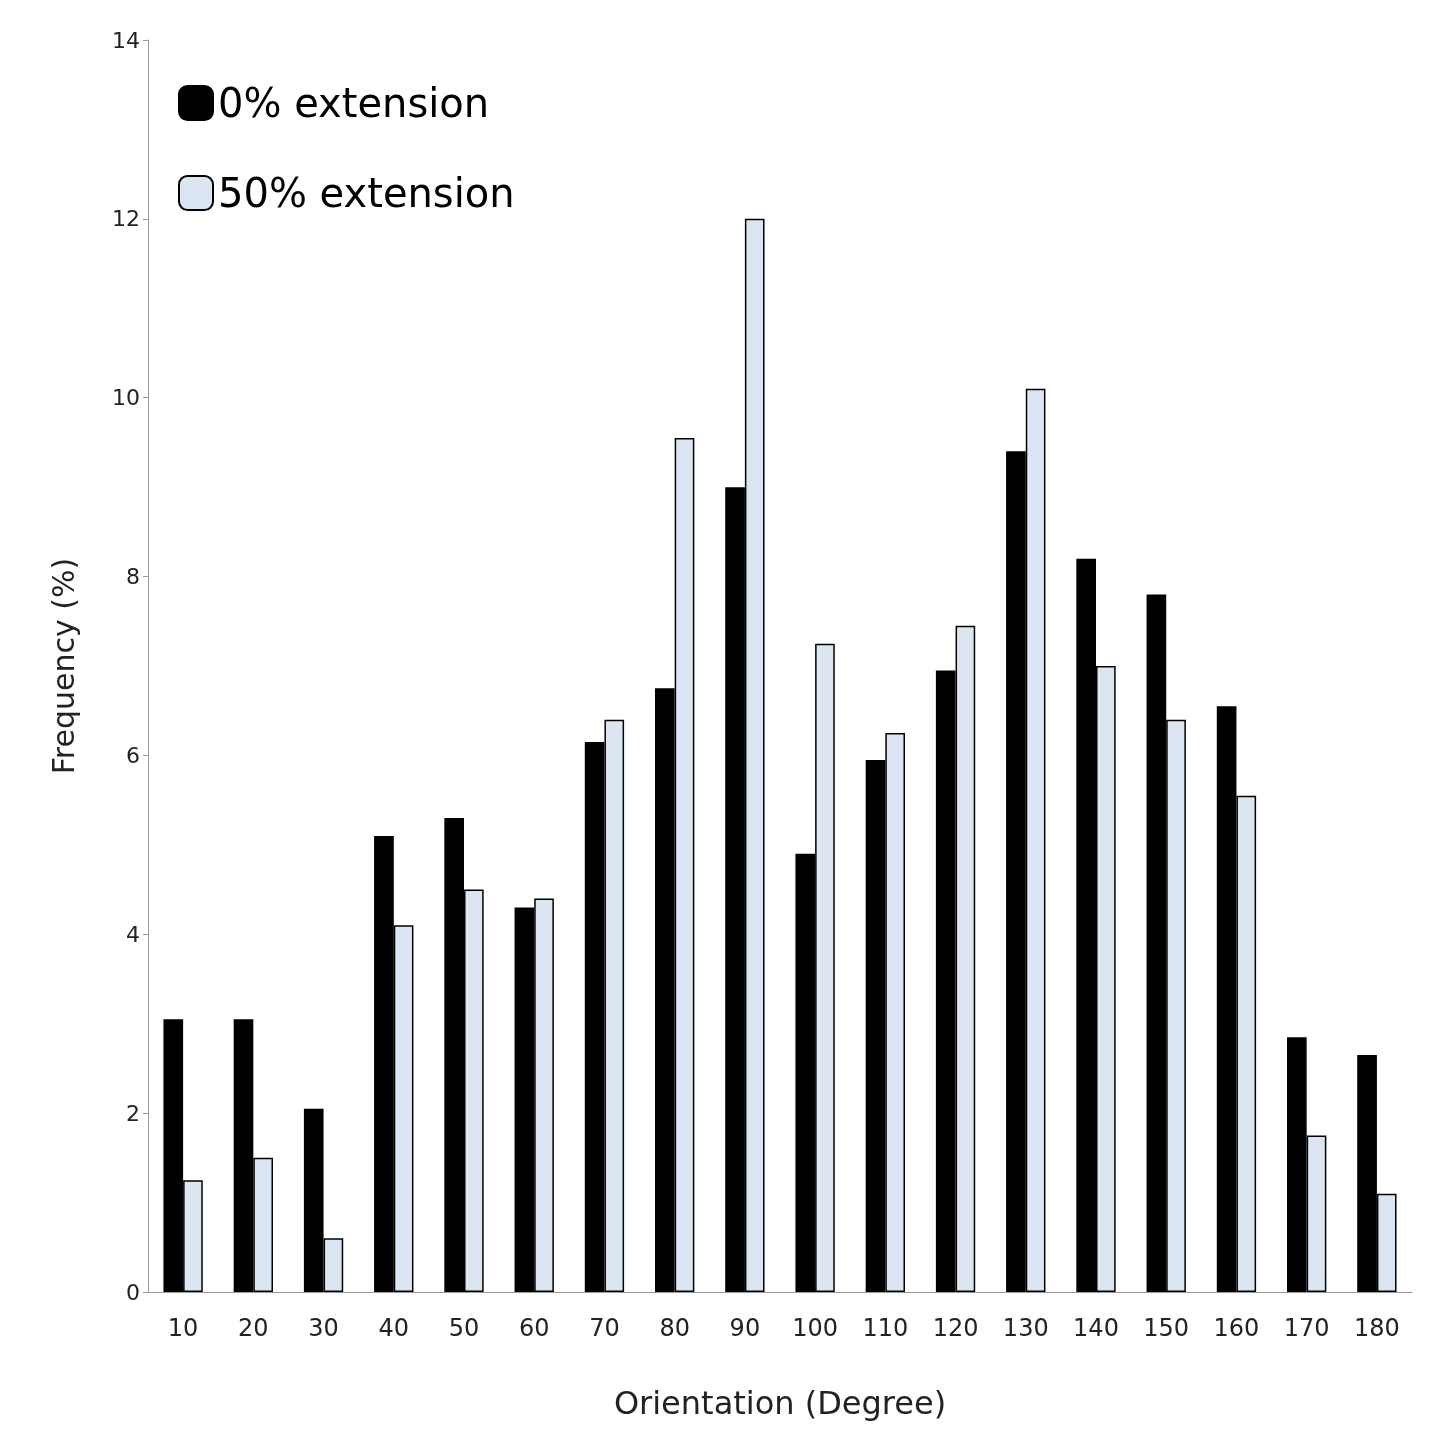 Image resolution: width=1435 pixels, height=1440 pixels. What do you see at coordinates (1236, 1328) in the screenshot?
I see `x-tick-label: 160` at bounding box center [1236, 1328].